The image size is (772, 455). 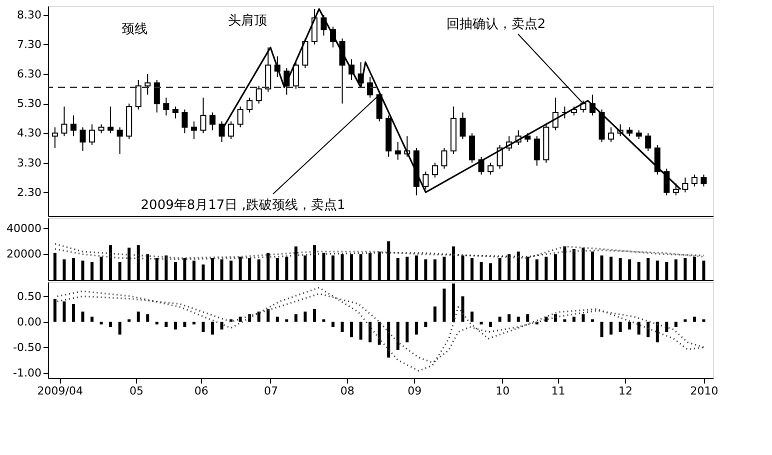 I want to click on y-tick-label: 3.30, so click(x=29, y=163).